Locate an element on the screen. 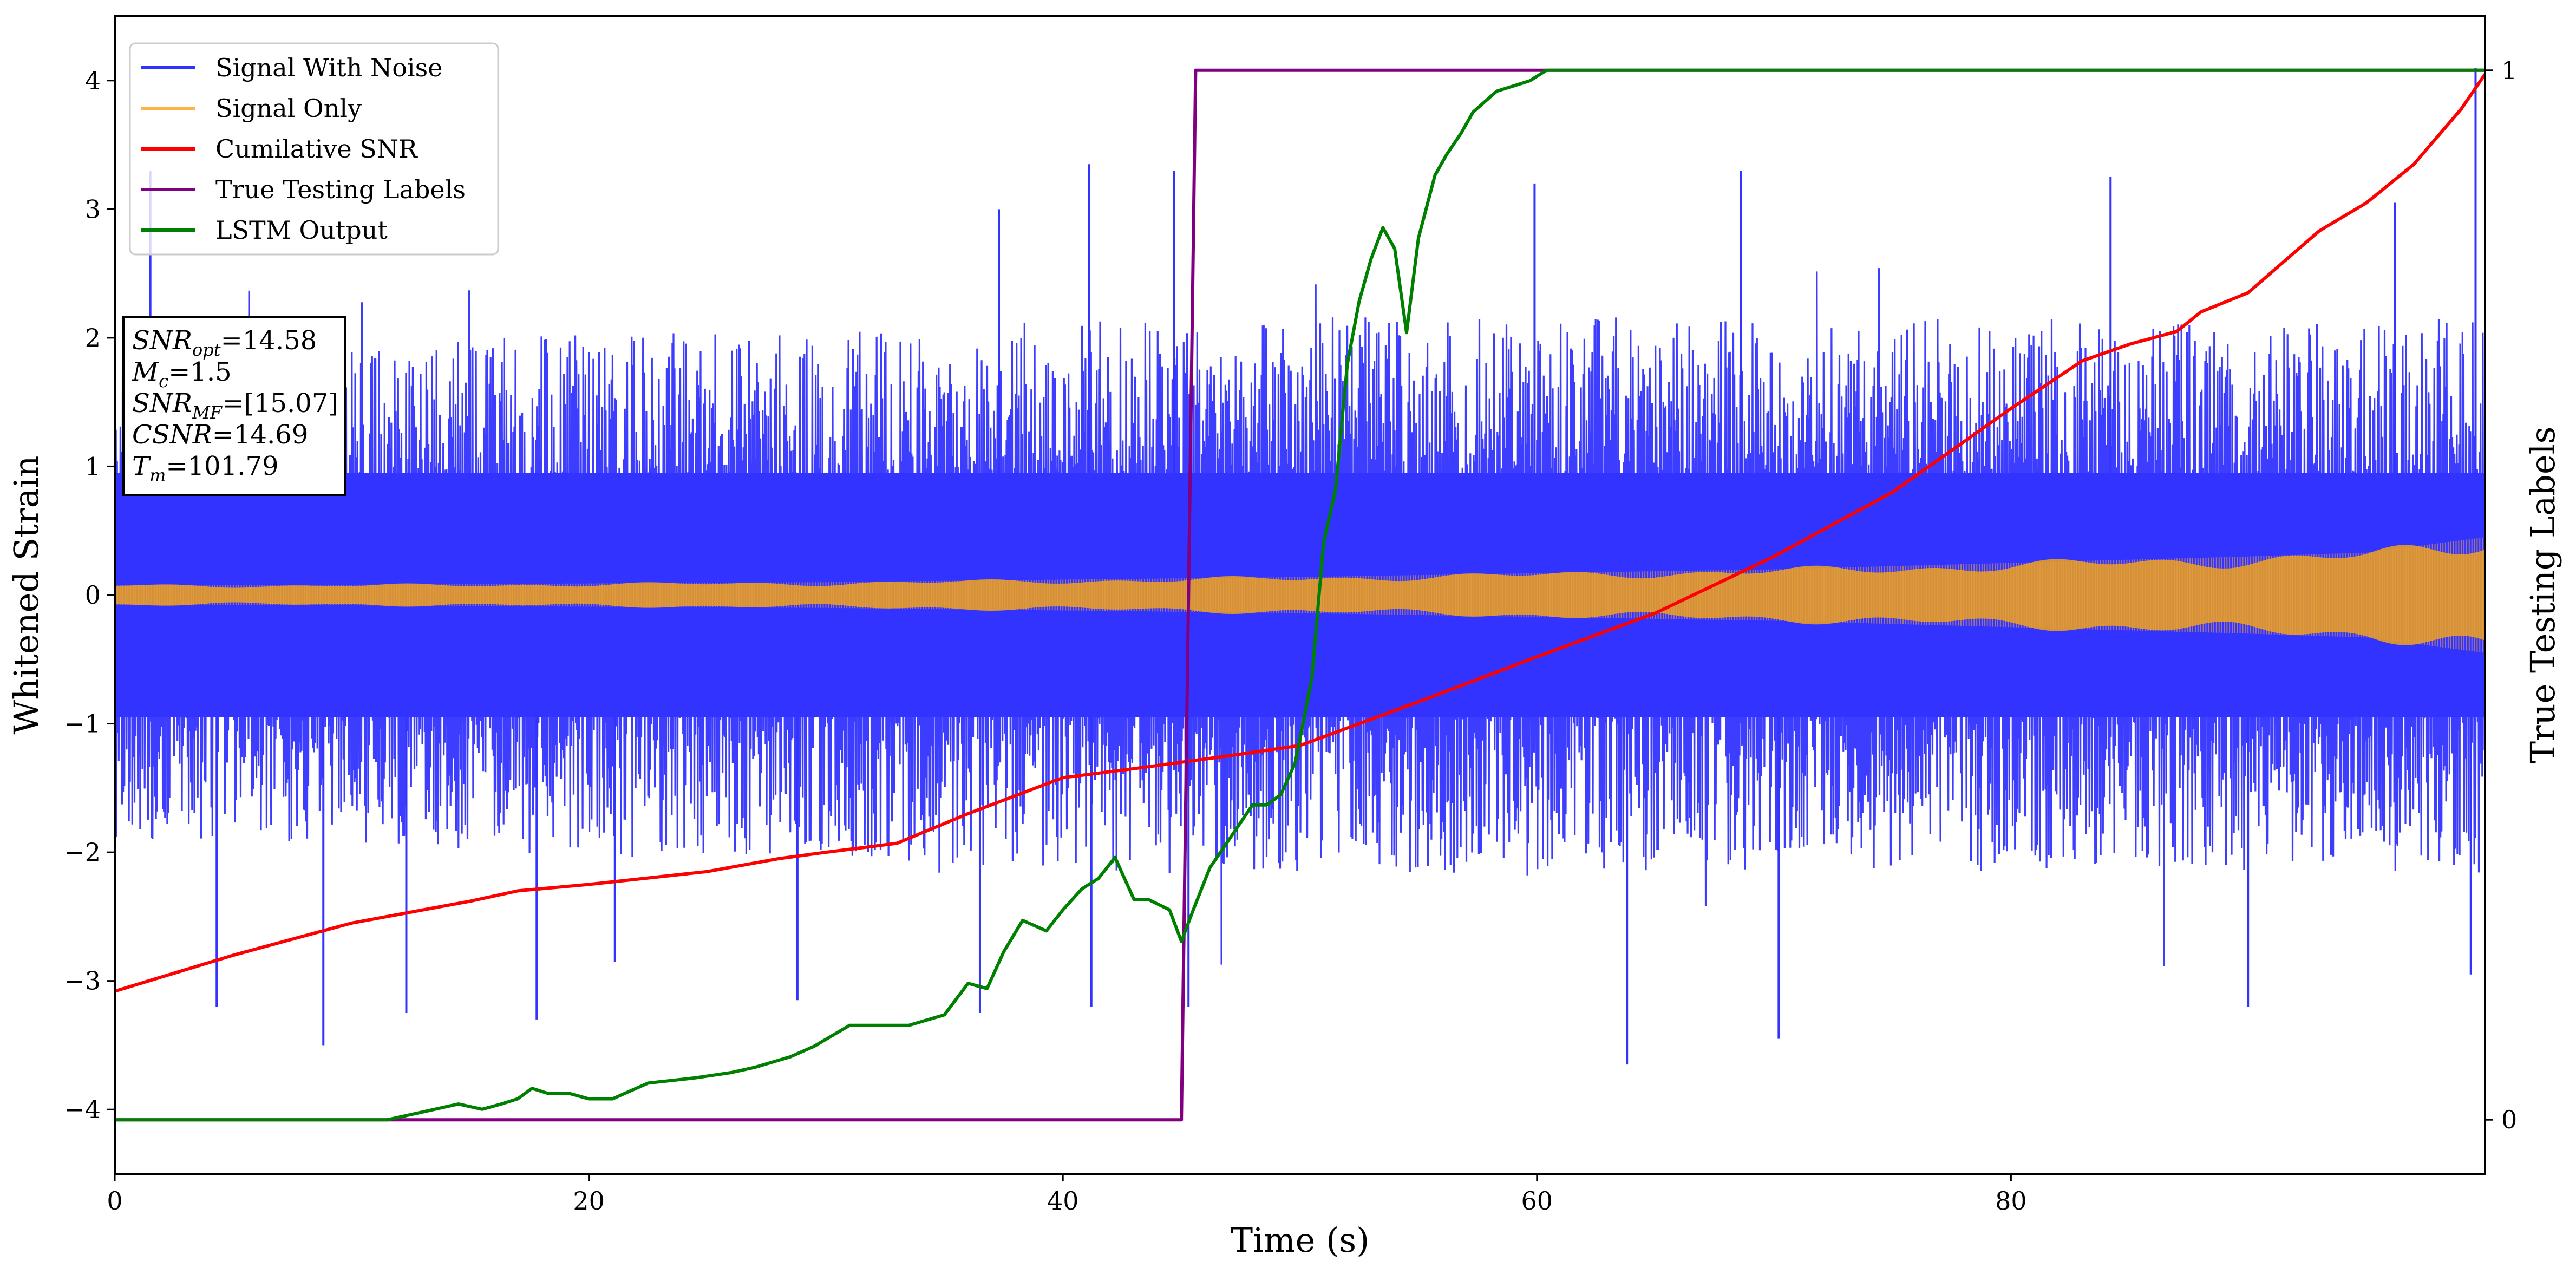 The height and width of the screenshot is (1274, 2576). y2-axis-label: True Testing Labels is located at coordinates (2542, 595).